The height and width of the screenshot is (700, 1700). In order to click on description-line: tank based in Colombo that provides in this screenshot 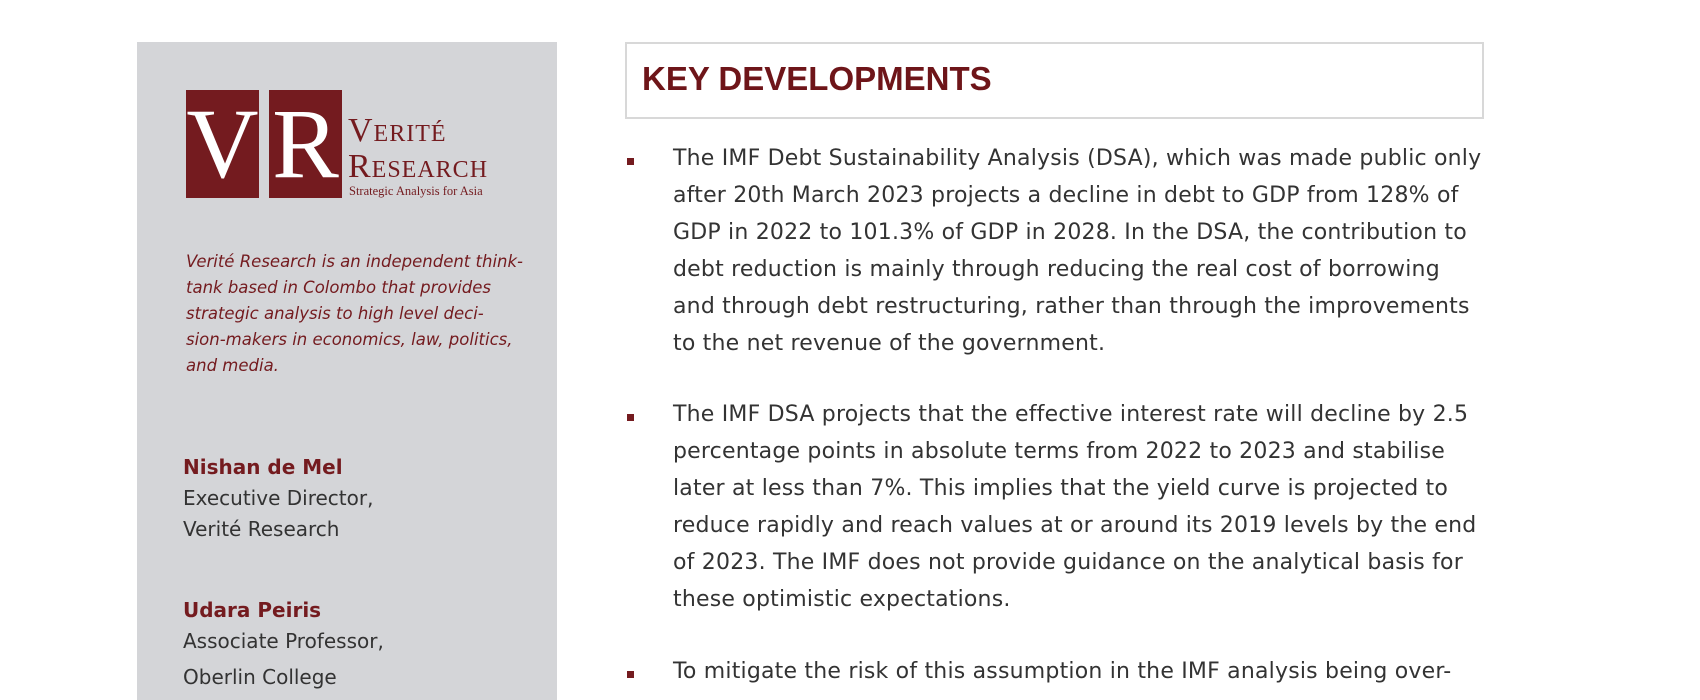, I will do `click(339, 287)`.